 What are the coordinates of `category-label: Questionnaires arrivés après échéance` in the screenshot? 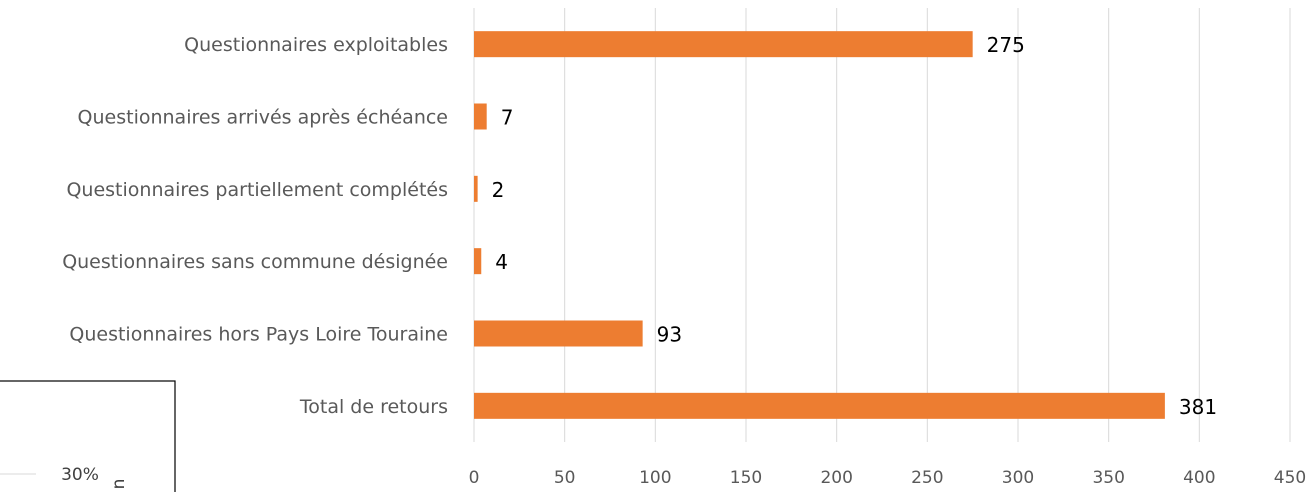 It's located at (263, 118).